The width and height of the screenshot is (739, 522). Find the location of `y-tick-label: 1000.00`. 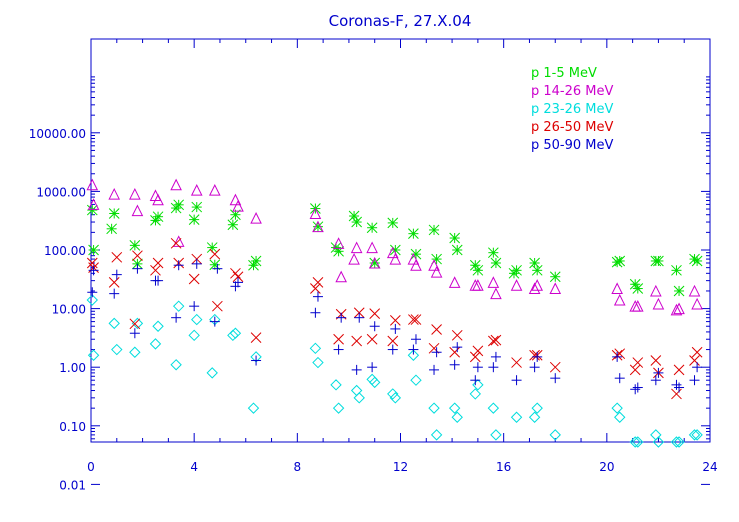

y-tick-label: 1000.00 is located at coordinates (61, 192).